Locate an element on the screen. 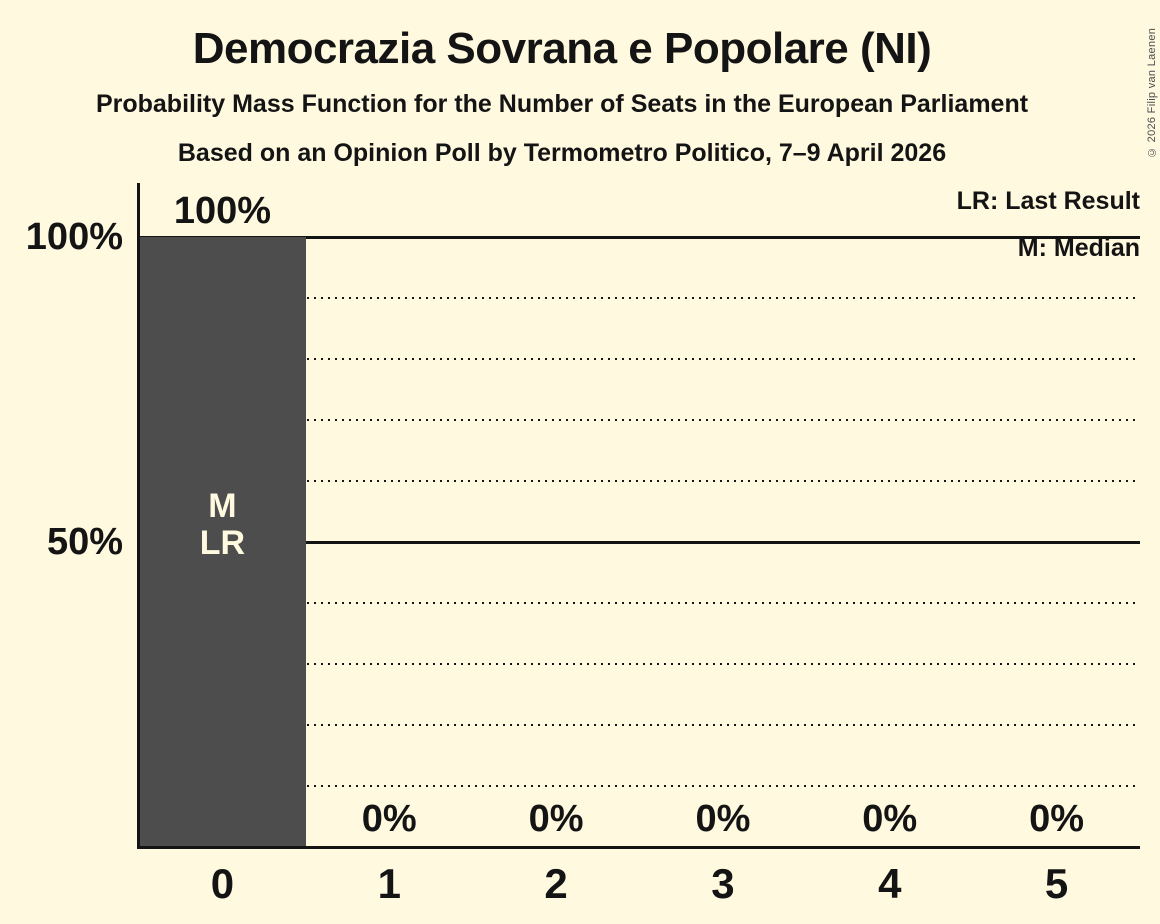 Image resolution: width=1160 pixels, height=924 pixels. gridline-70pct is located at coordinates (639, 420).